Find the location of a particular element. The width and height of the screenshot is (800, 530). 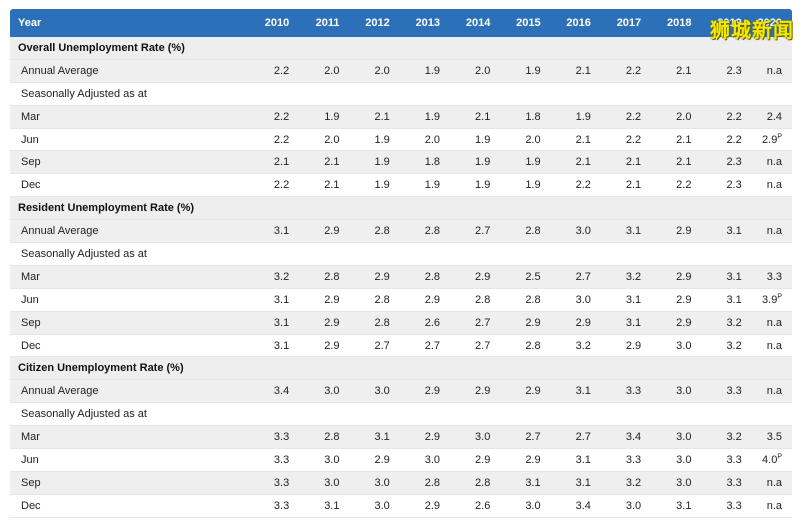

cell-value: 3.2 is located at coordinates (734, 437).